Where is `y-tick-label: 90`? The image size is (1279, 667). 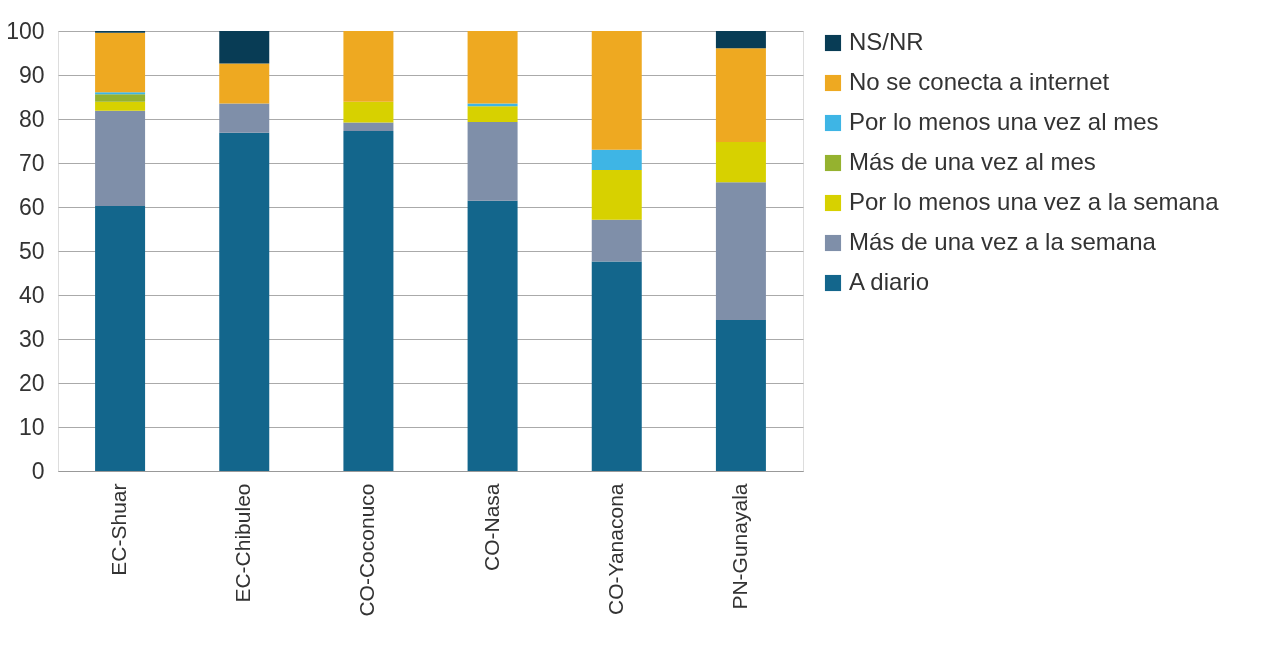
y-tick-label: 90 is located at coordinates (31, 74).